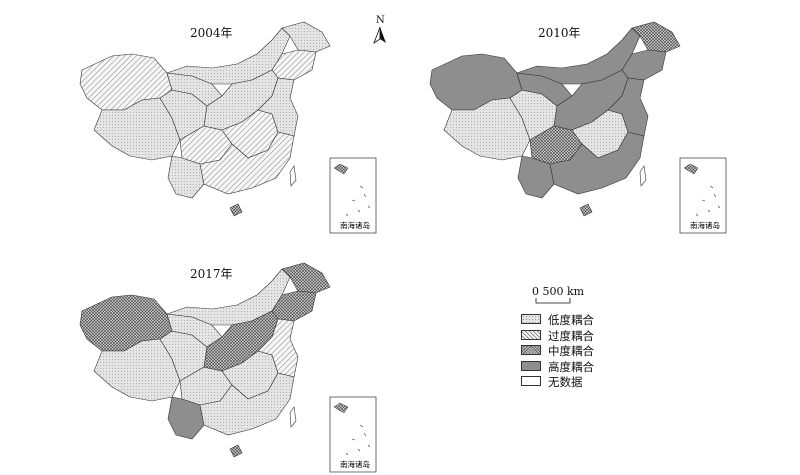 The height and width of the screenshot is (475, 800). What do you see at coordinates (571, 320) in the screenshot?
I see `legend-label: 低度耦合` at bounding box center [571, 320].